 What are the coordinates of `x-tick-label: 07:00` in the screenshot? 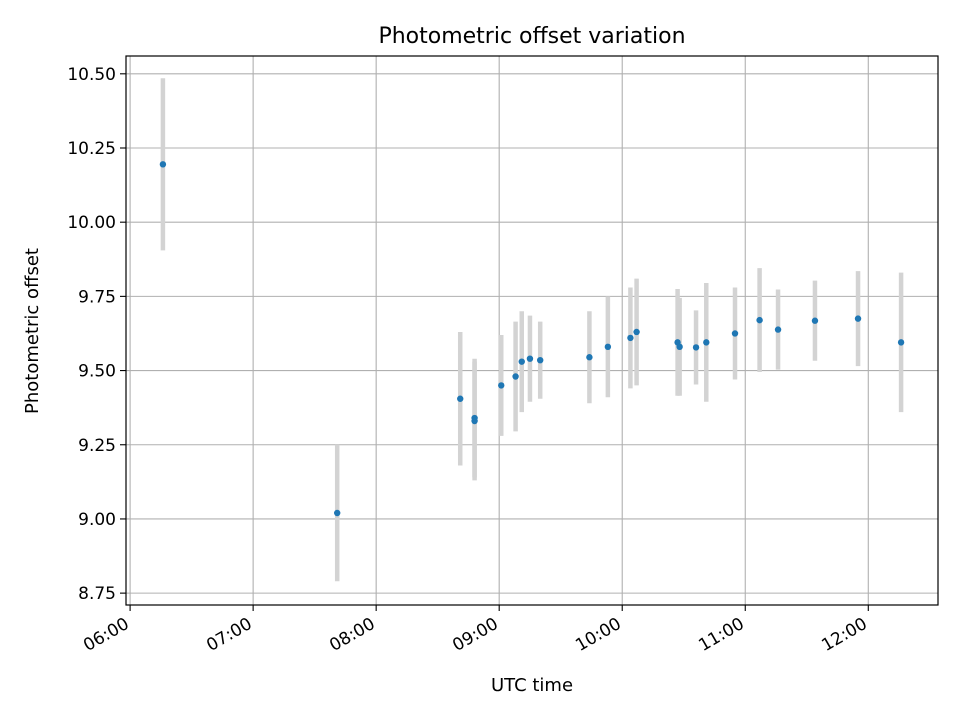 It's located at (229, 635).